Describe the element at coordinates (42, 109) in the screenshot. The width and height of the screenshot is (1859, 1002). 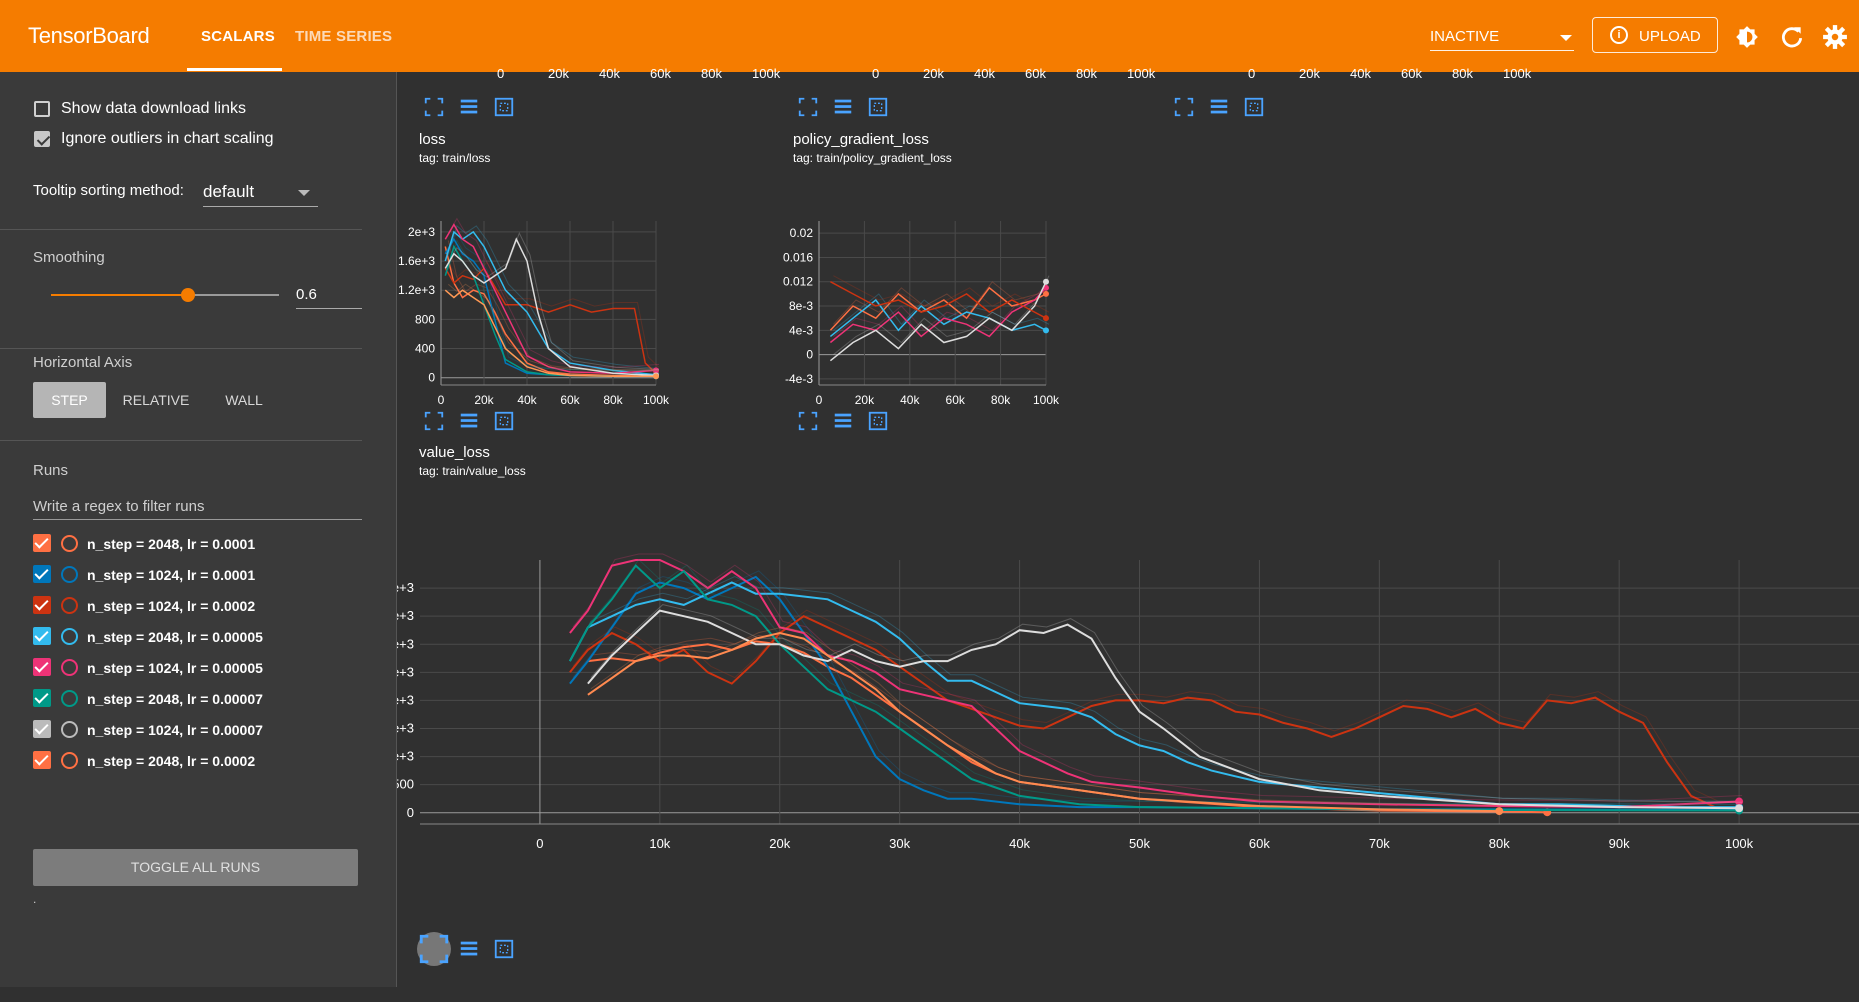
I see `show-download-links-checkbox` at that location.